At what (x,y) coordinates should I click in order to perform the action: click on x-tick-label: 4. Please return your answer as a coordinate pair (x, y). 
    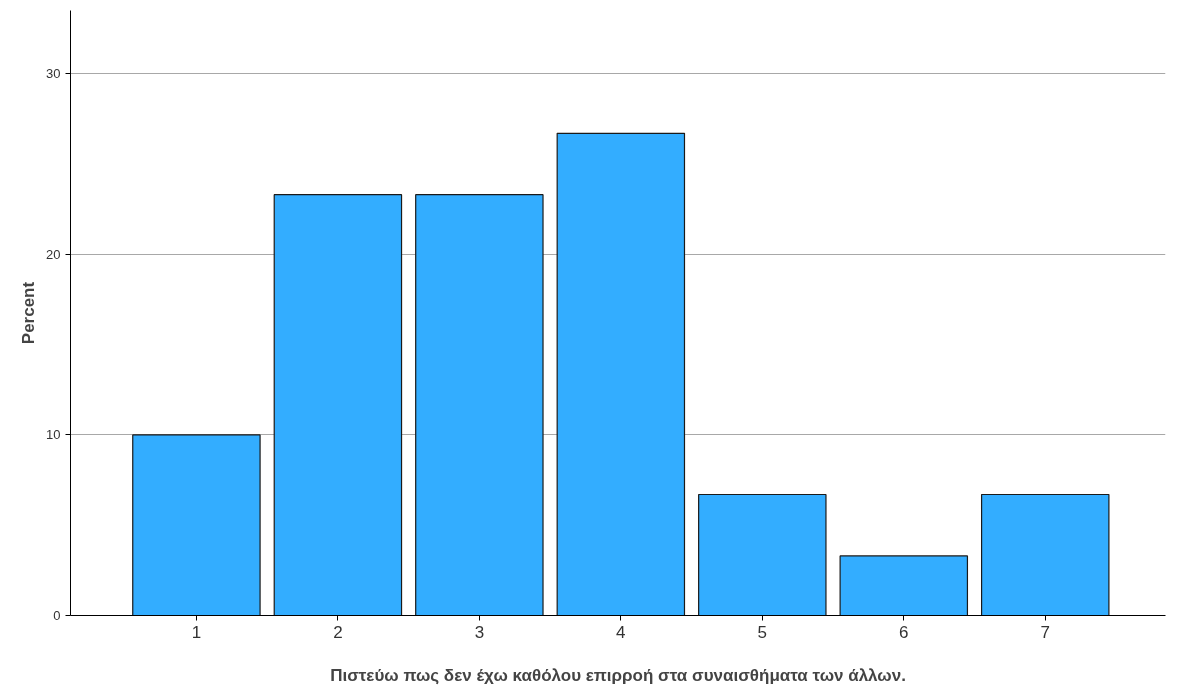
    Looking at the image, I should click on (621, 632).